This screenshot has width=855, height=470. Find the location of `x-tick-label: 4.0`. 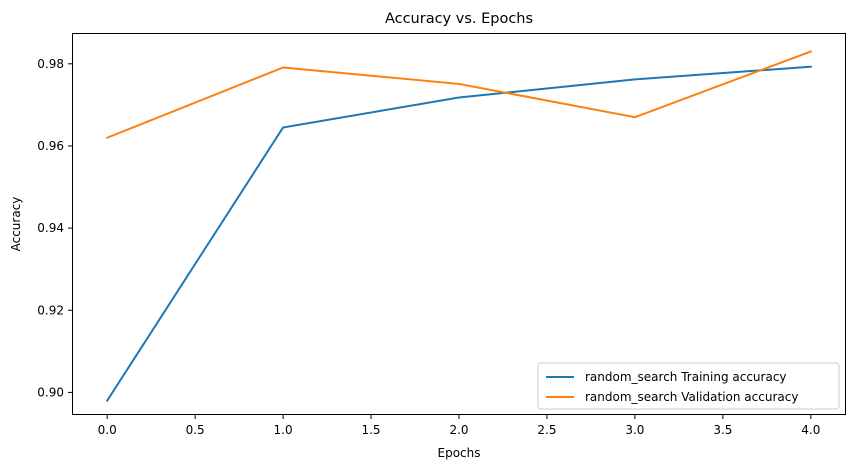

x-tick-label: 4.0 is located at coordinates (810, 430).